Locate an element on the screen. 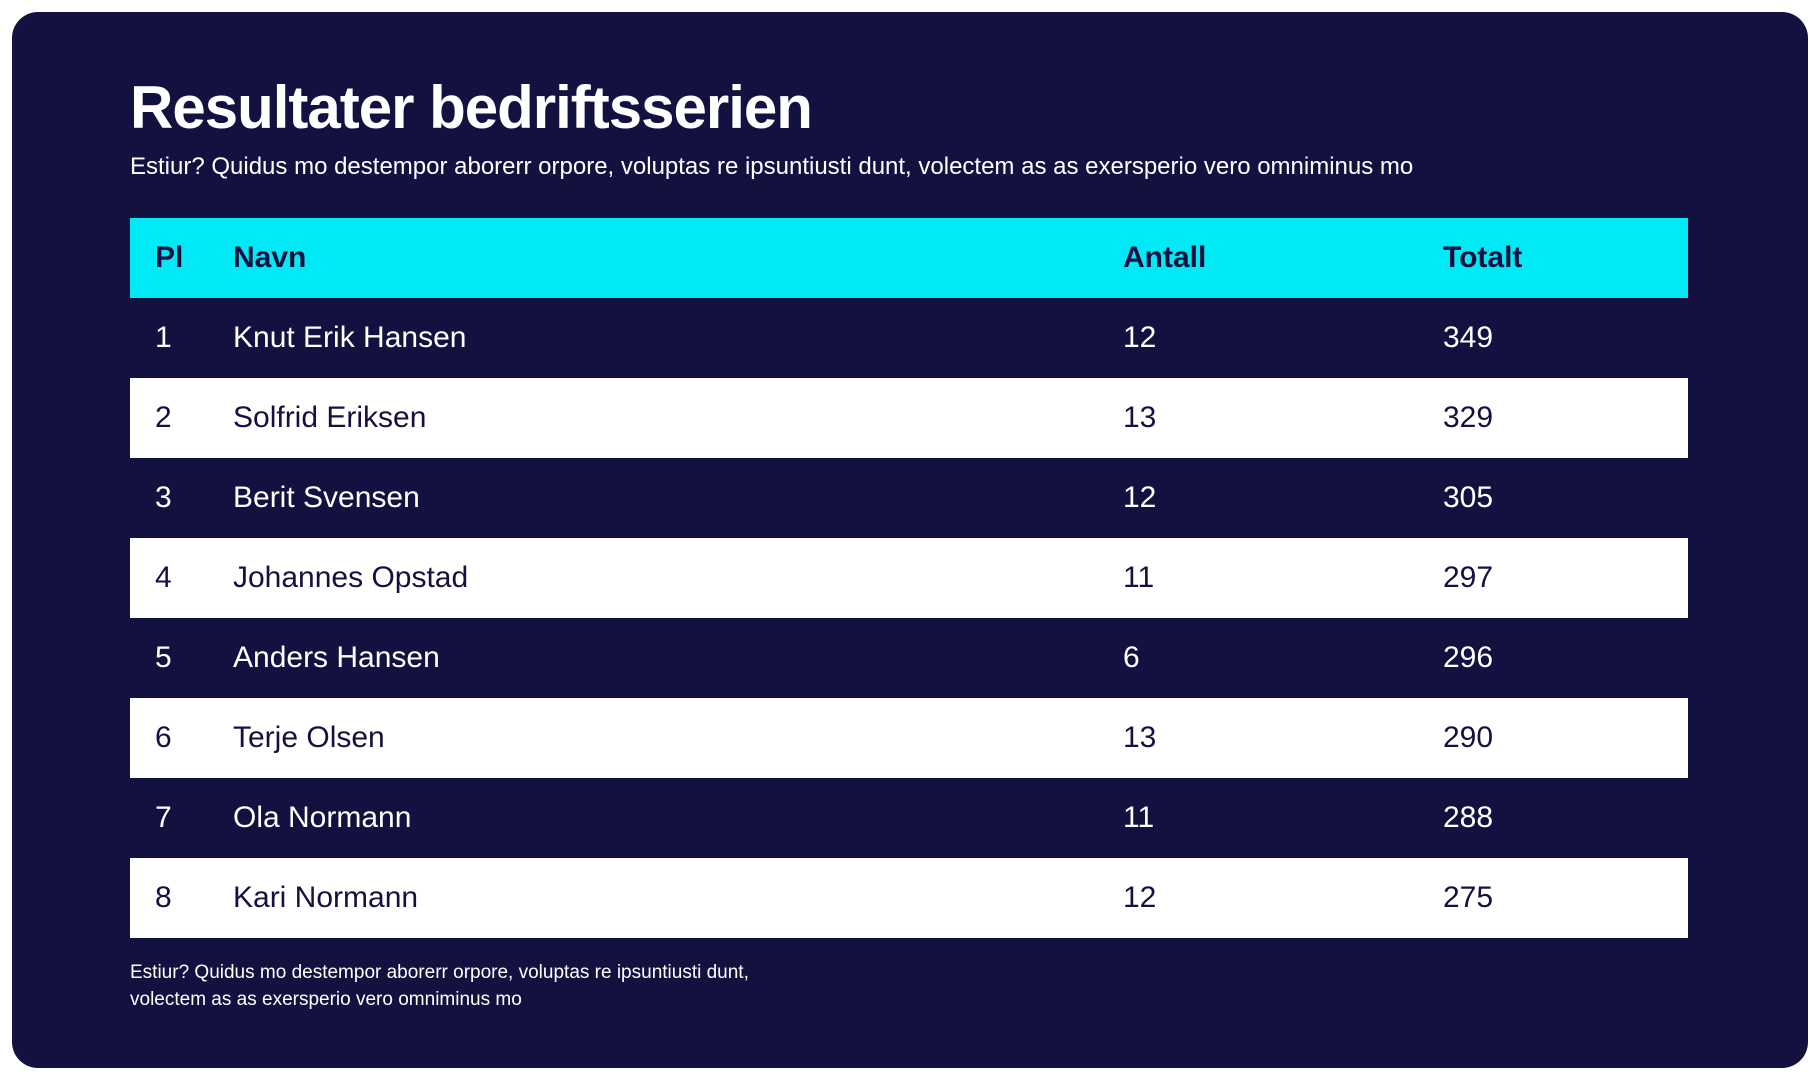 This screenshot has width=1820, height=1080. cell-totalt: 288 is located at coordinates (1468, 818).